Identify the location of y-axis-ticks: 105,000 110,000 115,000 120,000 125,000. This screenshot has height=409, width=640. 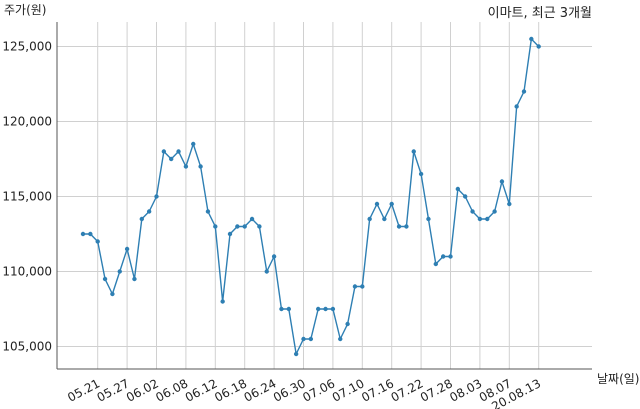
(27, 197).